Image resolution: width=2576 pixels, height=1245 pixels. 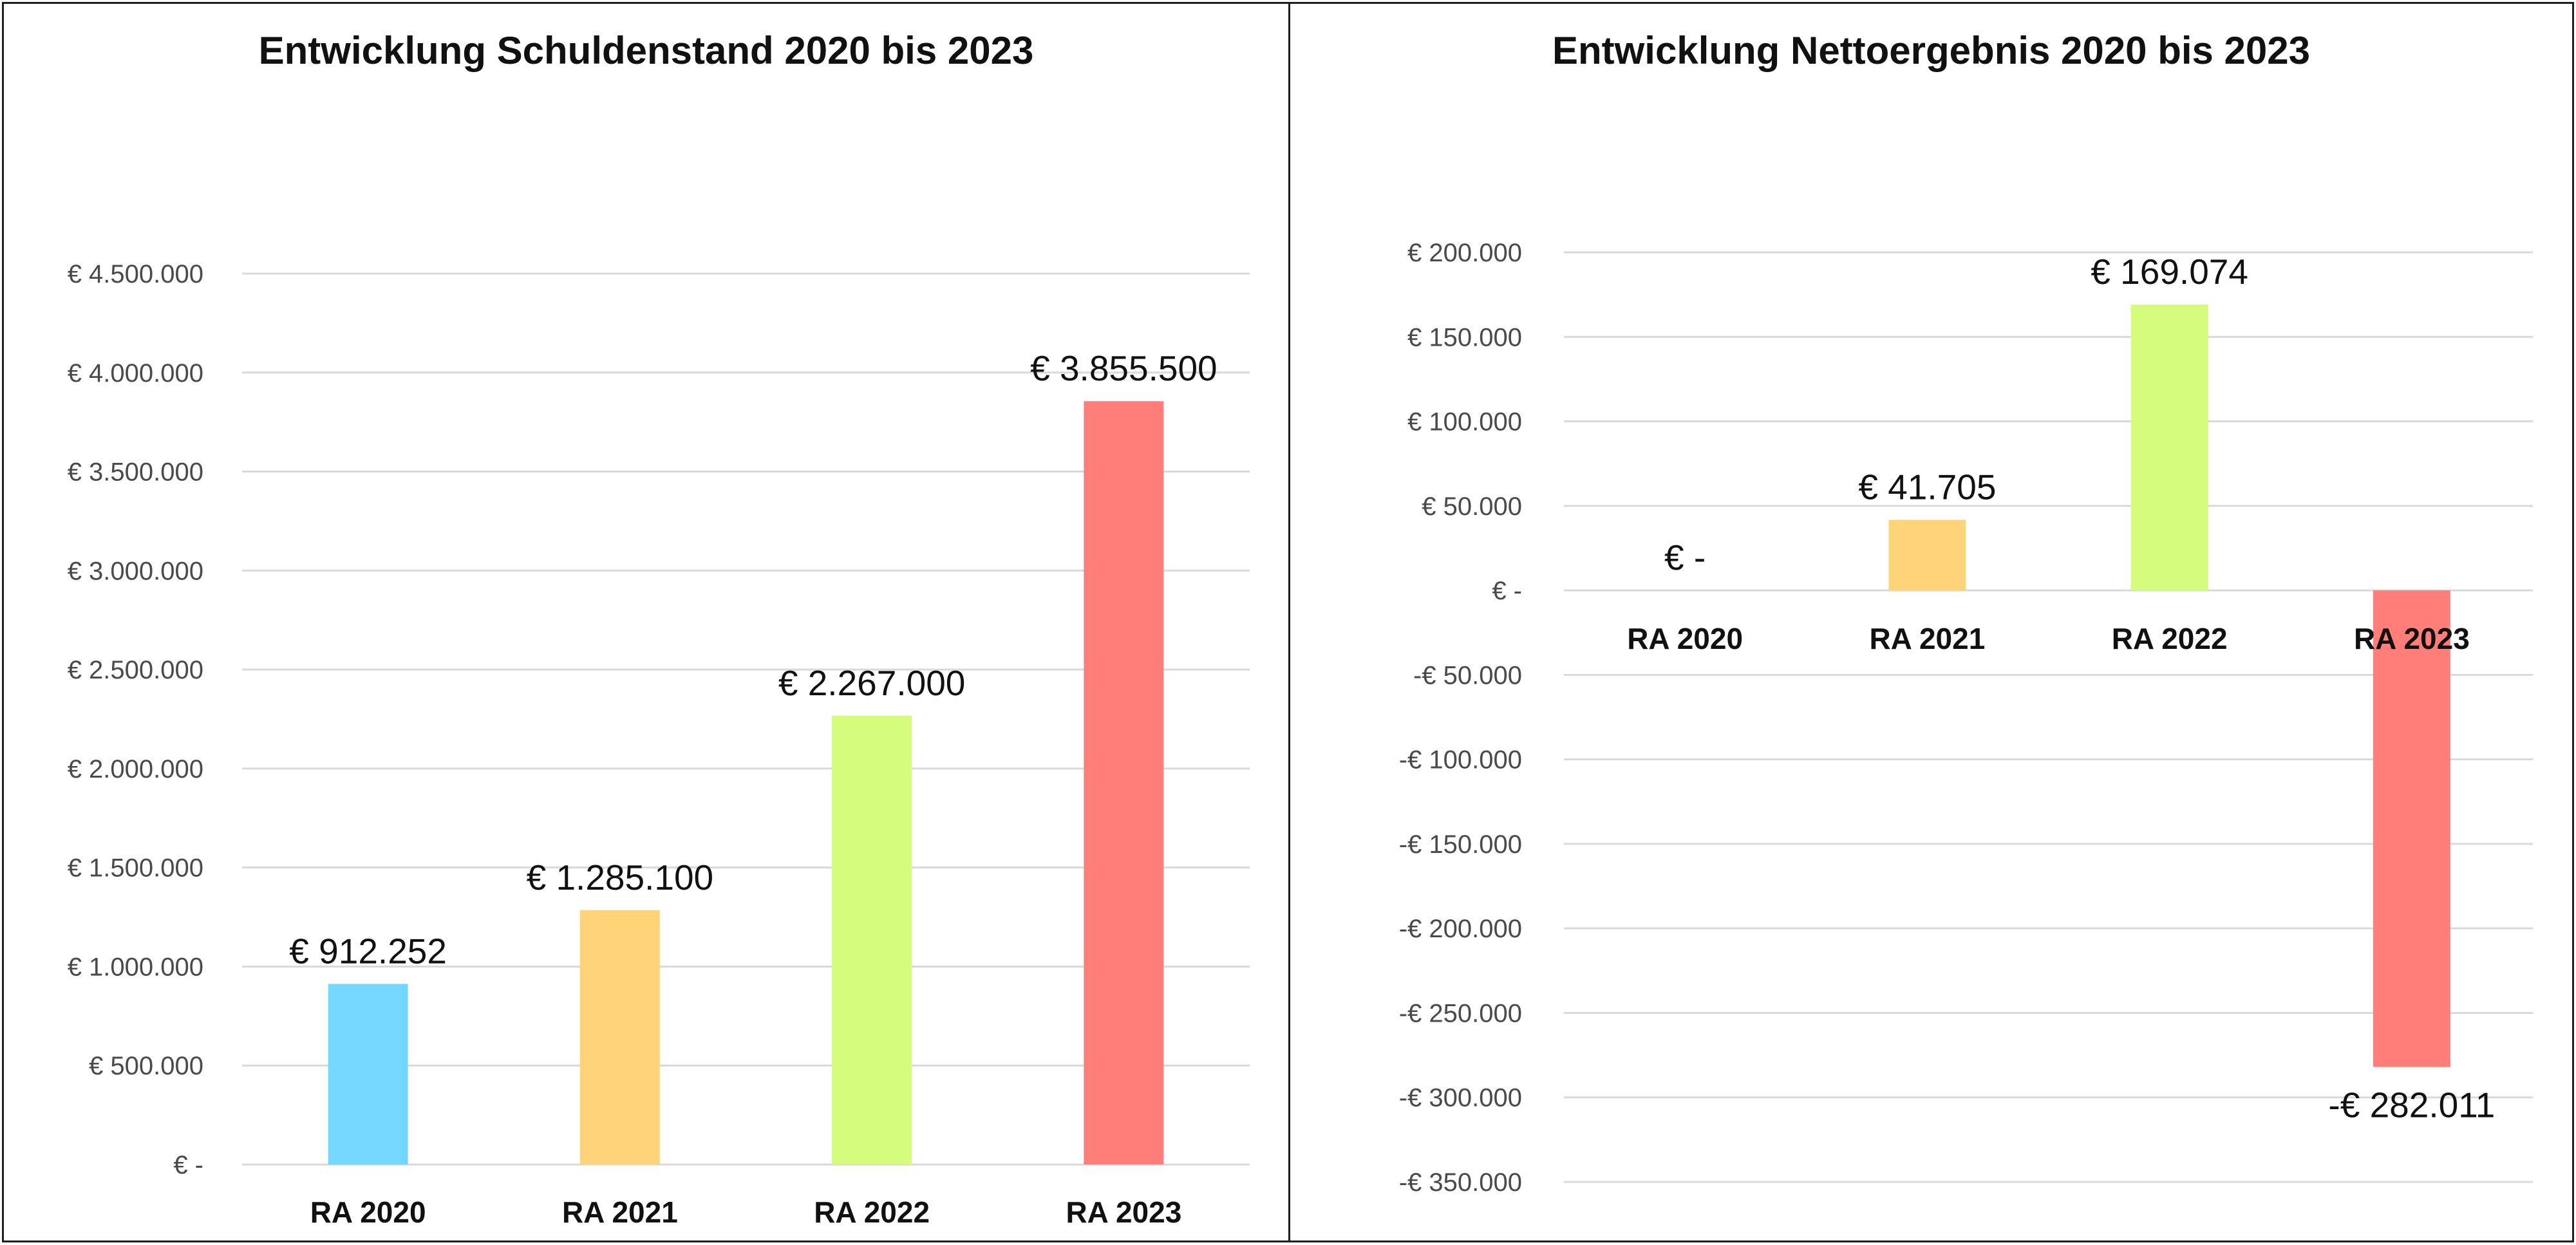 What do you see at coordinates (1685, 557) in the screenshot?
I see `data-label: € -` at bounding box center [1685, 557].